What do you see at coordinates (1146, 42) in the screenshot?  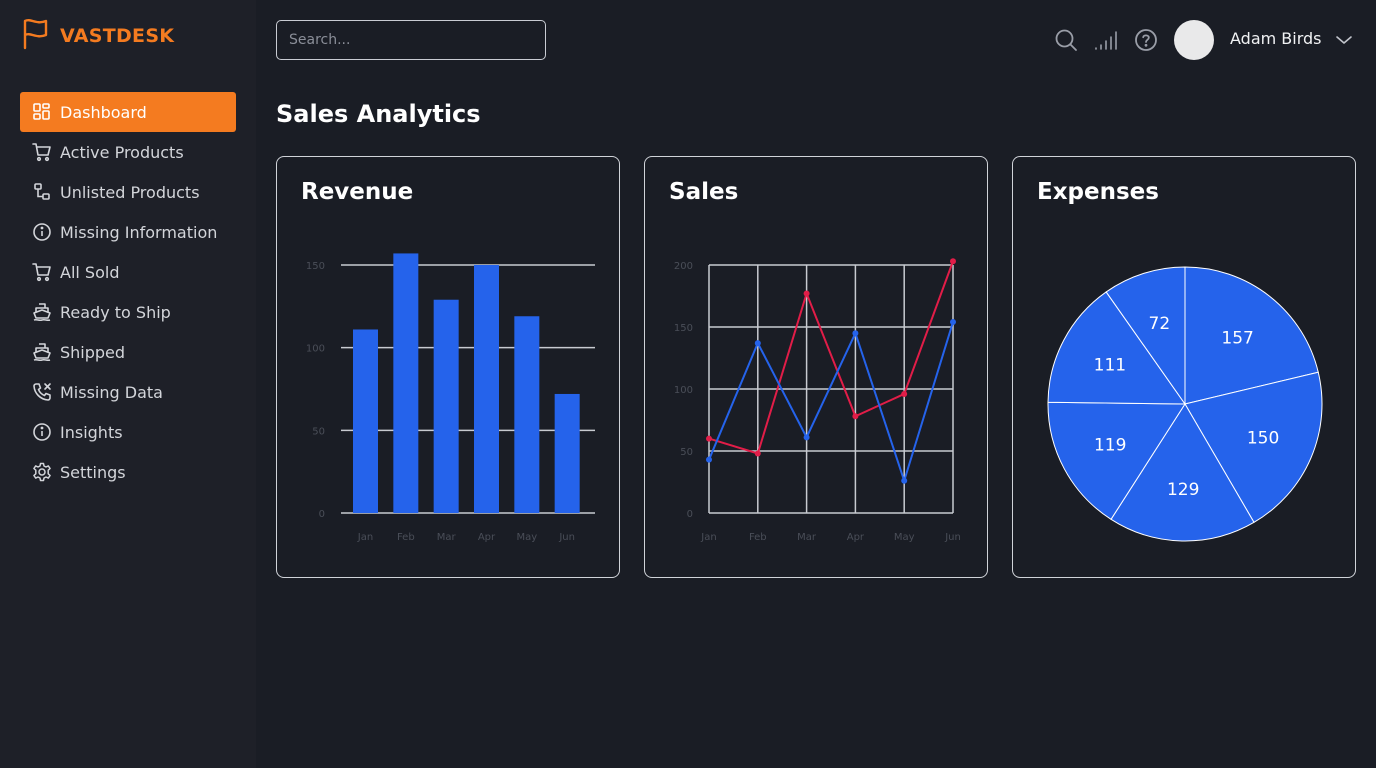 I see `help-icon` at bounding box center [1146, 42].